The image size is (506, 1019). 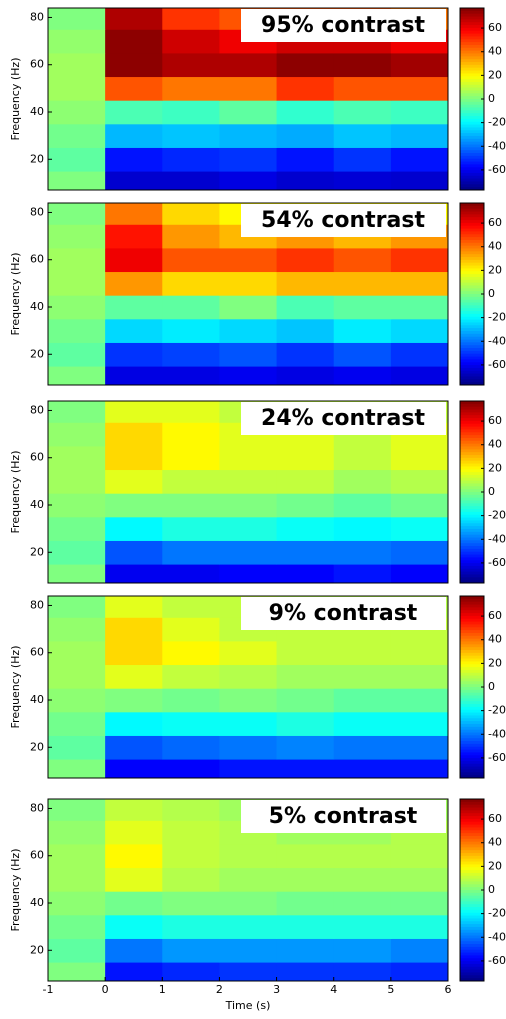 What do you see at coordinates (37, 551) in the screenshot?
I see `y-tick-label: 20` at bounding box center [37, 551].